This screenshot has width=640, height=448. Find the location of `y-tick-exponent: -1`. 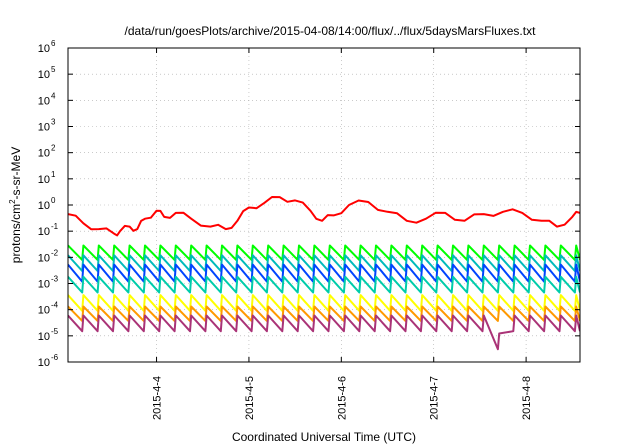

y-tick-exponent: -1 is located at coordinates (55, 226).